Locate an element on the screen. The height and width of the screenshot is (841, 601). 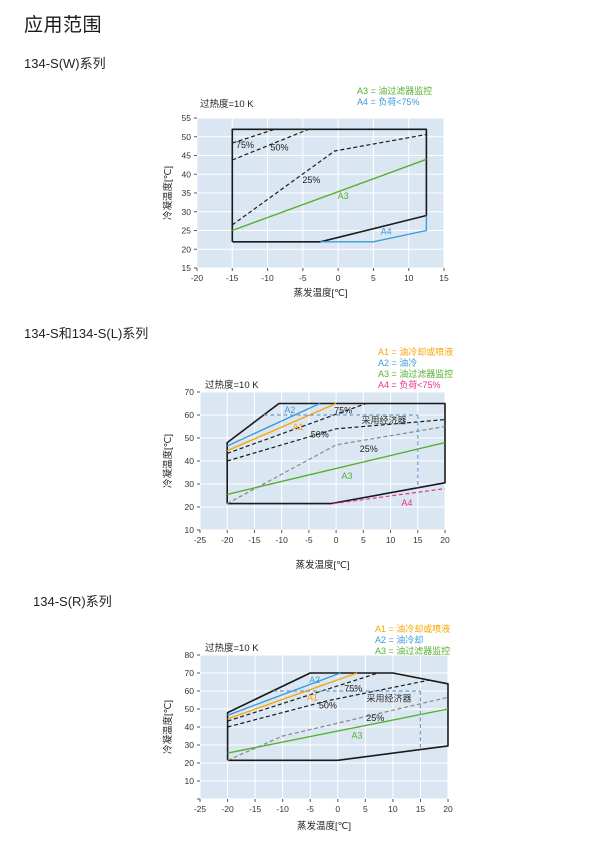
legend-item: A2 = 油冷却 is located at coordinates (399, 640).